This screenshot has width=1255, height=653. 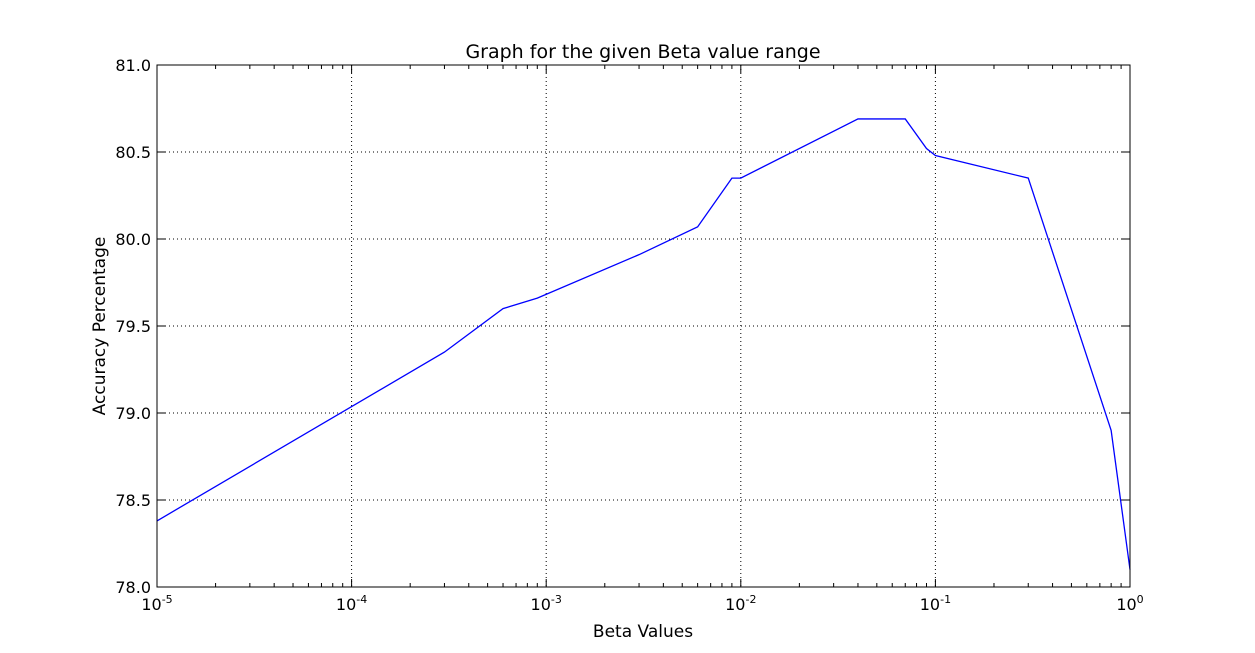 I want to click on x-tick-label: 10⁻², so click(x=740, y=603).